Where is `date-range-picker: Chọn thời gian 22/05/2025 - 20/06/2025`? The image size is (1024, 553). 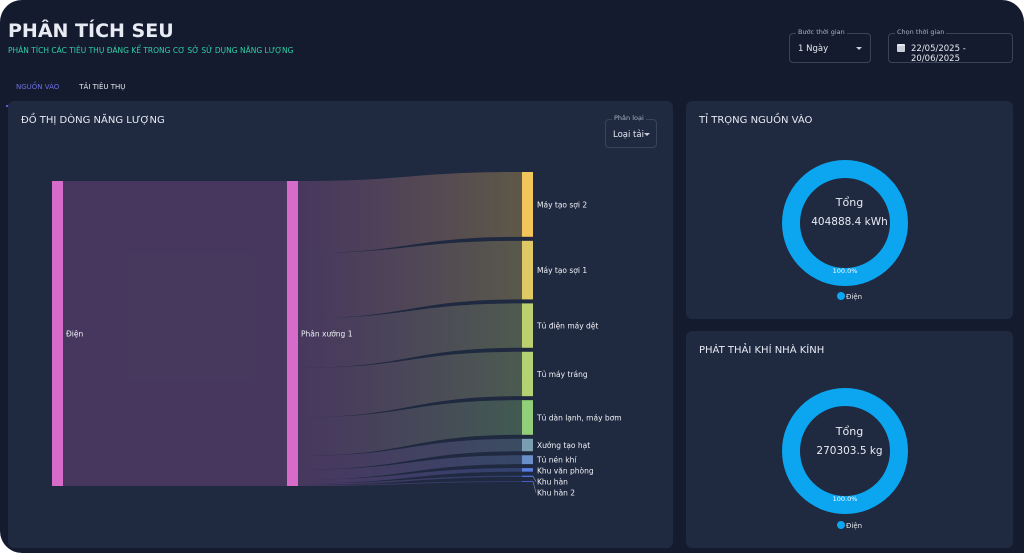
date-range-picker: Chọn thời gian 22/05/2025 - 20/06/2025 is located at coordinates (950, 46).